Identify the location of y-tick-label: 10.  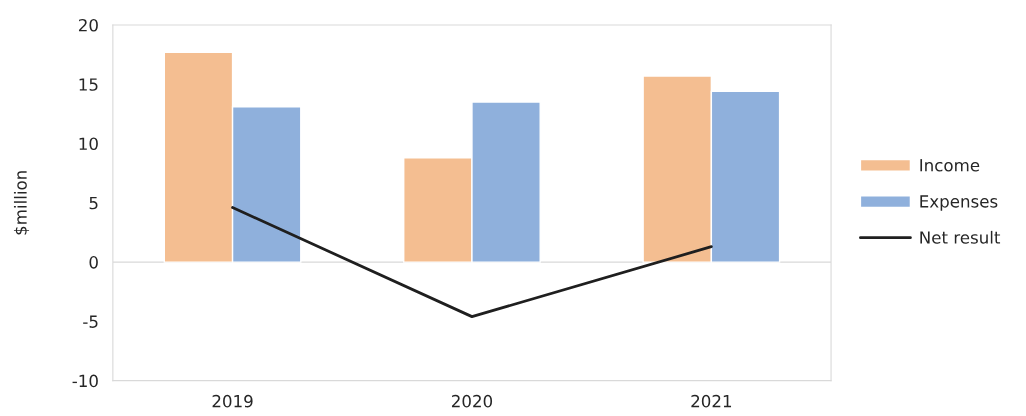
(88, 144).